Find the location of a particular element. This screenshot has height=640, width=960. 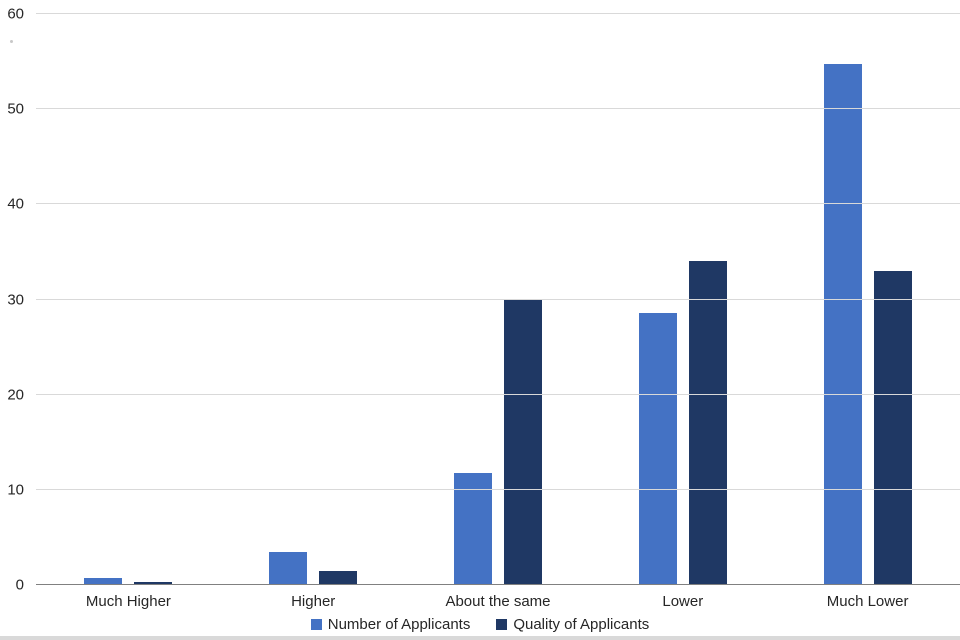

x-axis-line is located at coordinates (498, 584).